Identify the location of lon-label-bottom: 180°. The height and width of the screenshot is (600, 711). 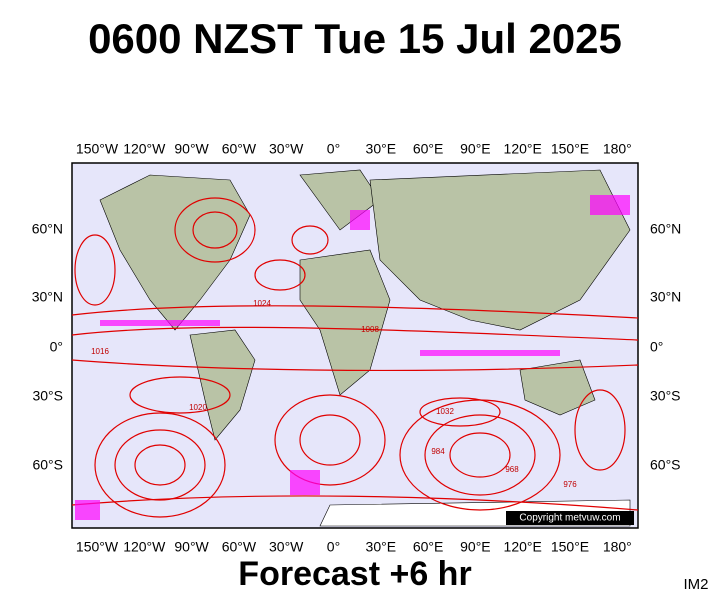
(617, 547).